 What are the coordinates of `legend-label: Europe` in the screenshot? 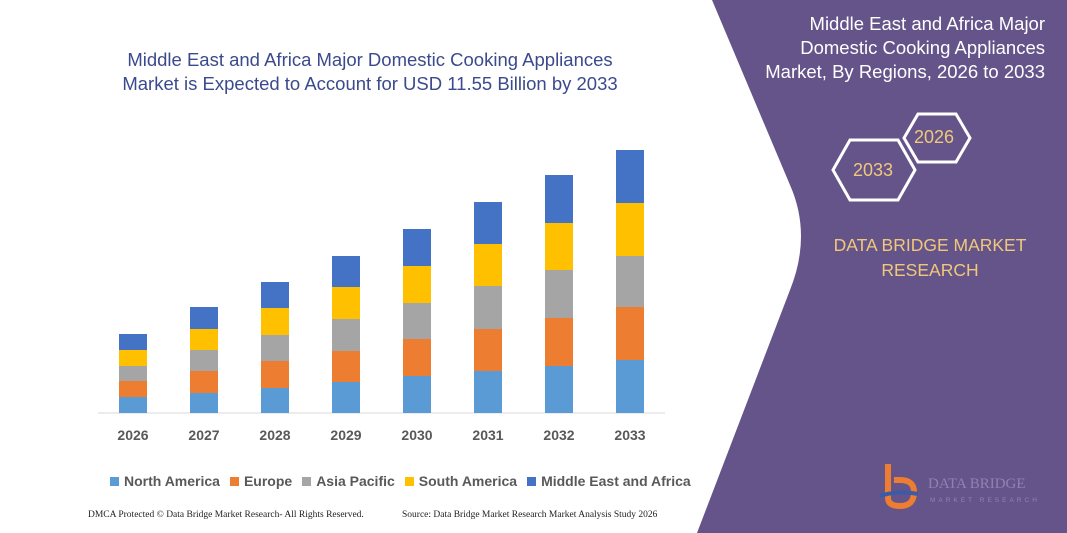 It's located at (268, 481).